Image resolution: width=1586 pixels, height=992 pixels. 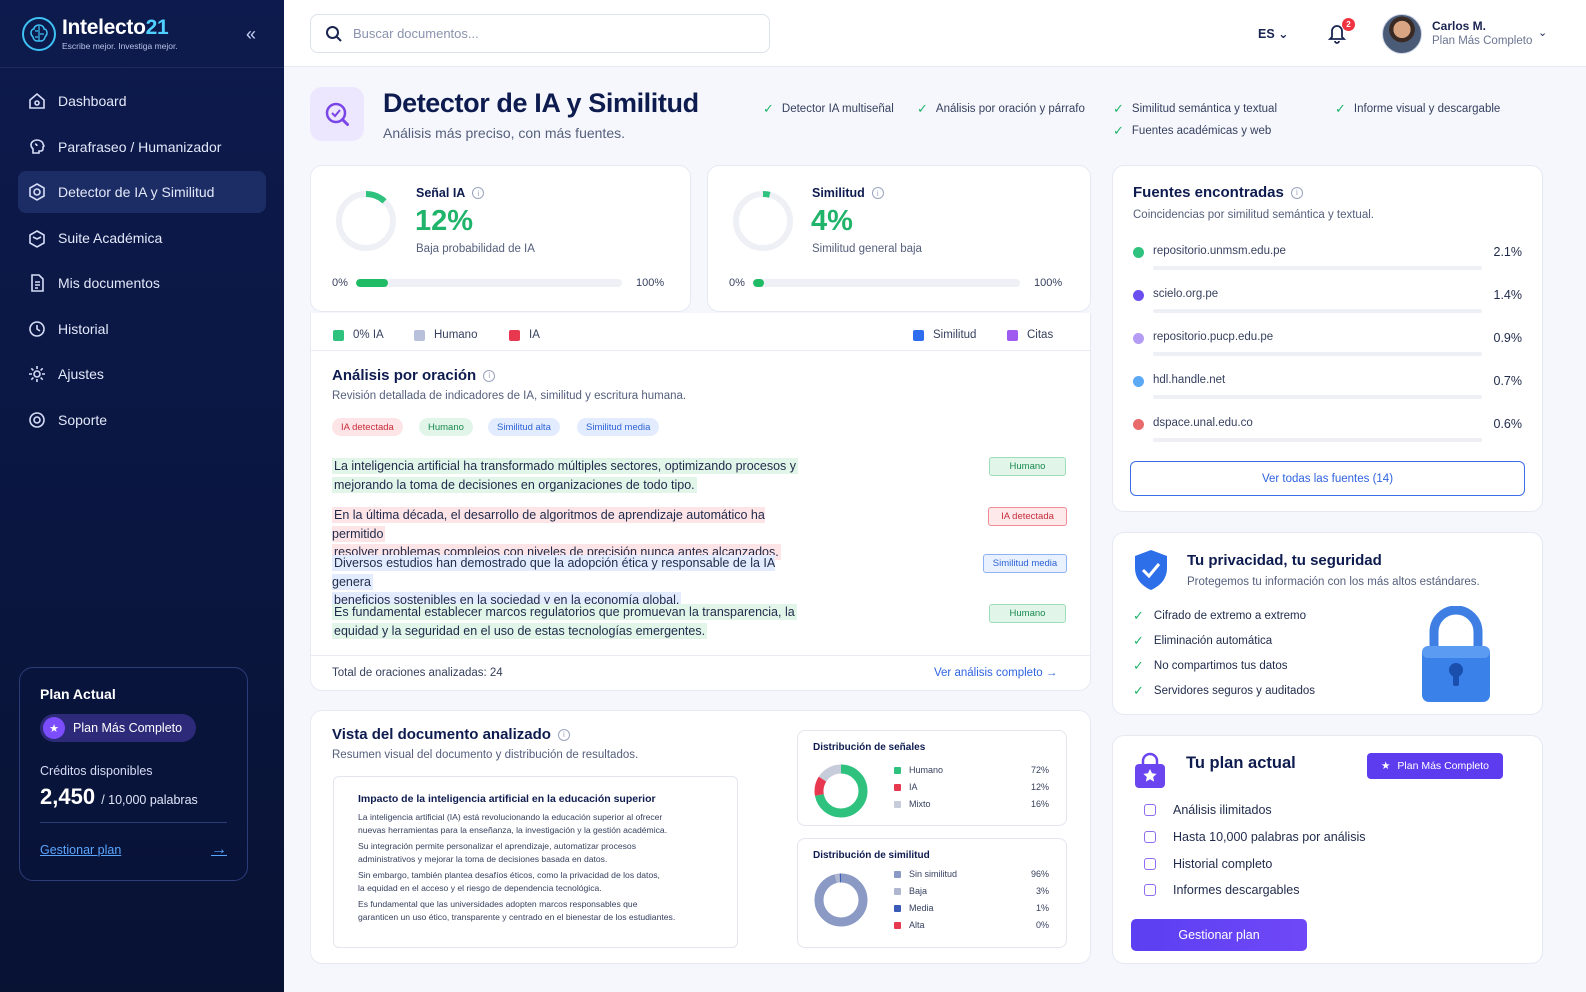 I want to click on shield-check-icon, so click(x=1151, y=570).